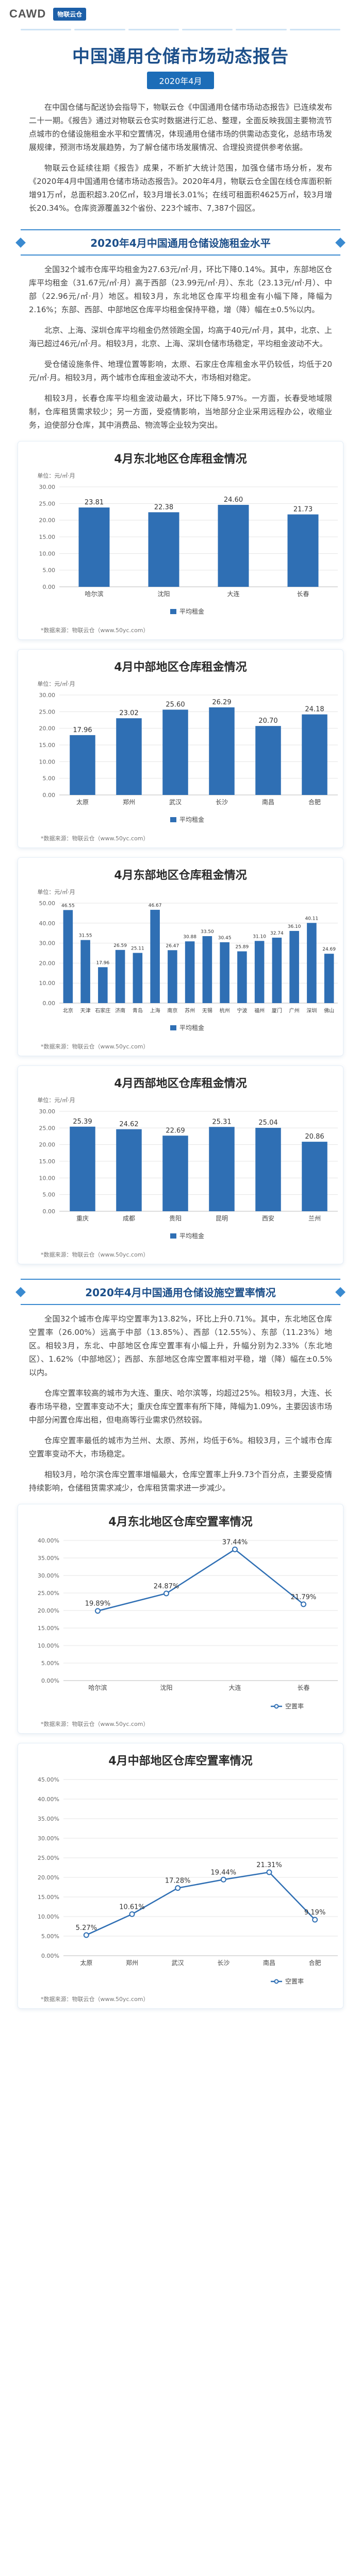  Describe the element at coordinates (50, 1680) in the screenshot. I see `y-tick-label: 0.00%` at that location.